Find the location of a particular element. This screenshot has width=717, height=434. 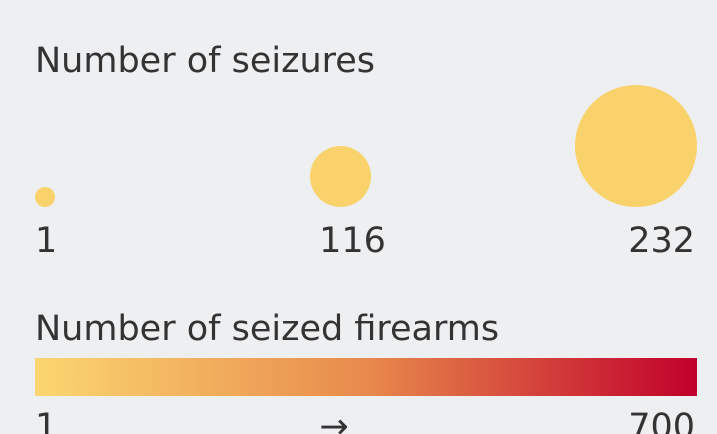

size-label: 232 is located at coordinates (661, 241).